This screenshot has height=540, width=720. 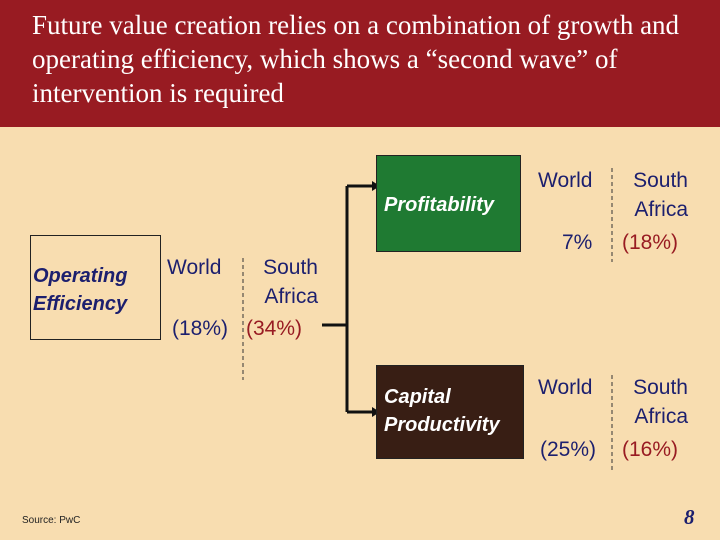 What do you see at coordinates (661, 416) in the screenshot?
I see `cap-sa-header-2: Africa` at bounding box center [661, 416].